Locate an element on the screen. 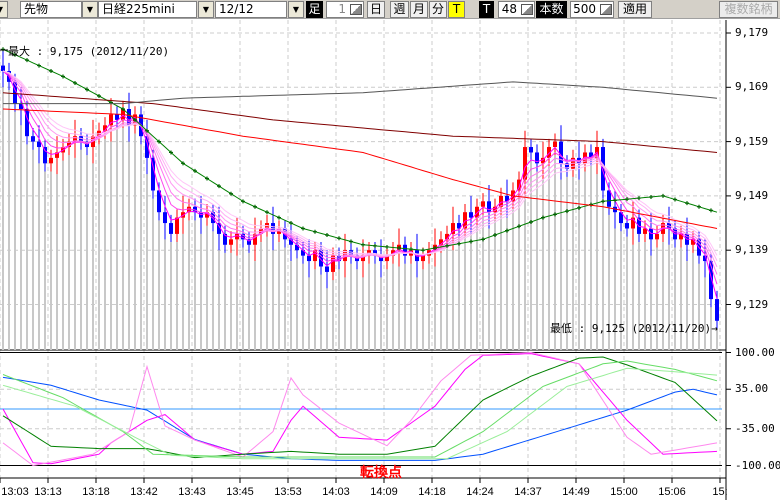 Image resolution: width=780 pixels, height=500 pixels. time-tick-label: 13:42 is located at coordinates (144, 492).